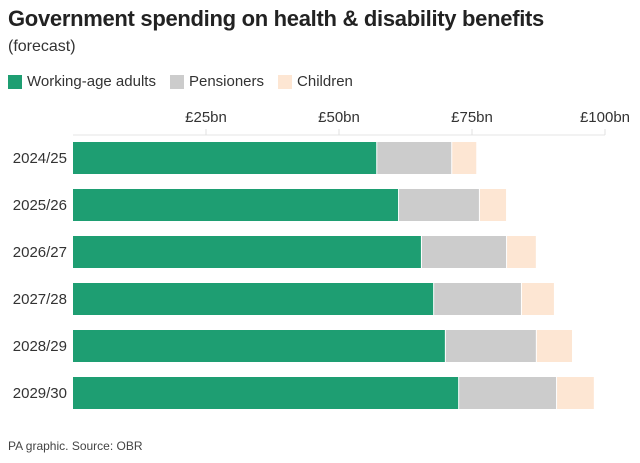 The width and height of the screenshot is (640, 463). I want to click on legend: Working-age adults Pensioners Children, so click(180, 81).